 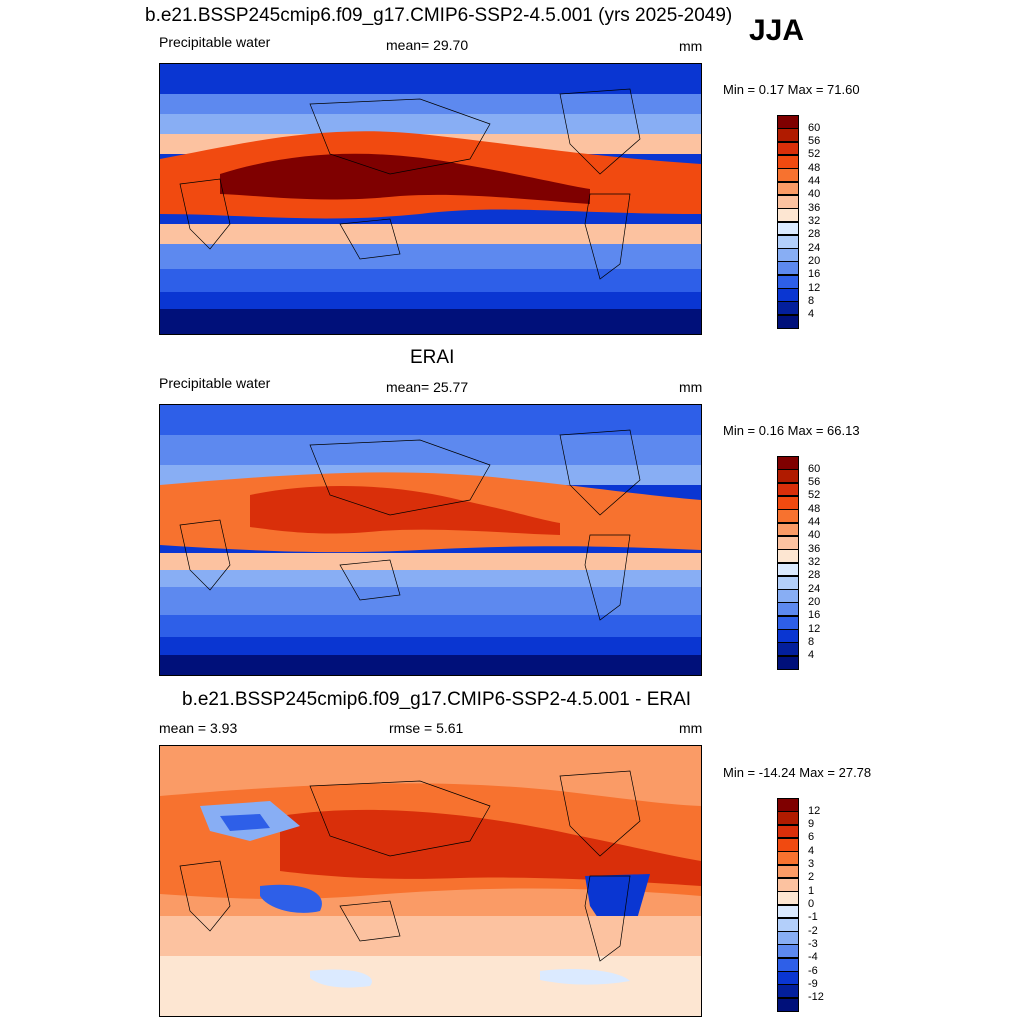 I want to click on minmax-model: Min = 0.17 Max = 71.60, so click(x=791, y=89).